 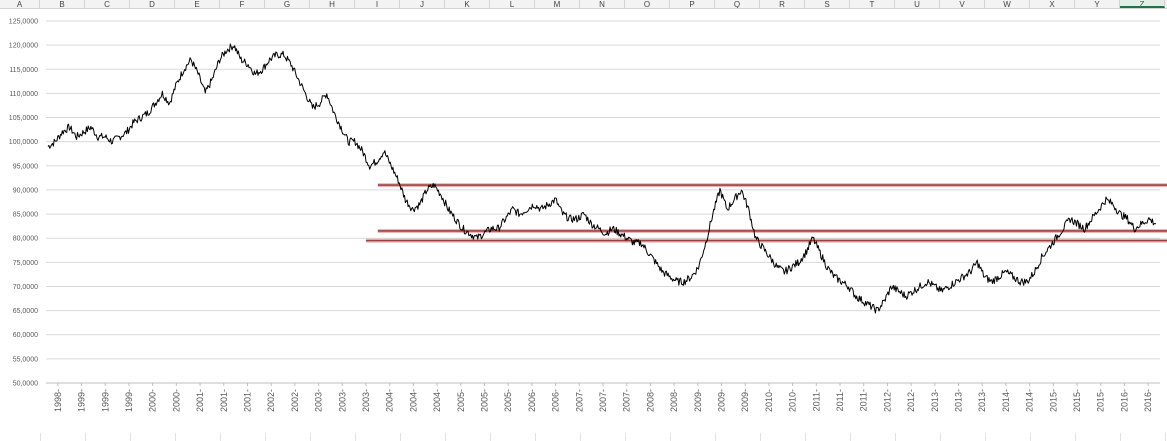 What do you see at coordinates (25, 335) in the screenshot?
I see `y-tick-label: 60,0000` at bounding box center [25, 335].